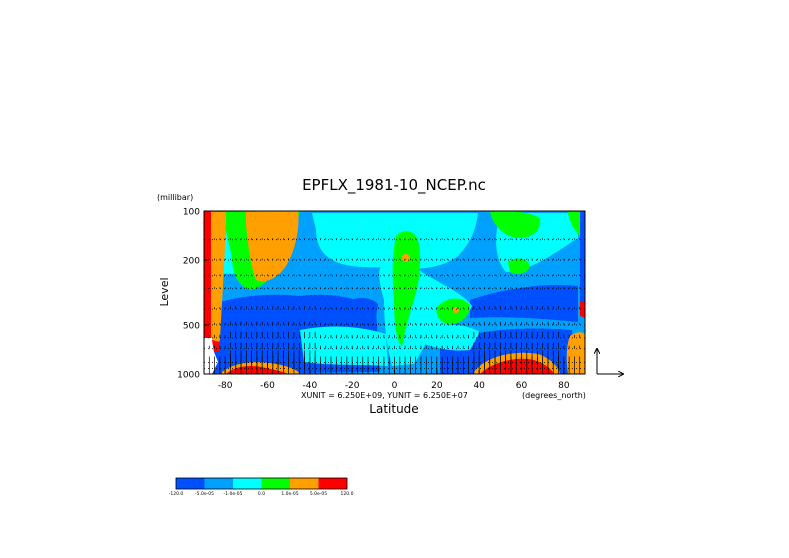  I want to click on x-tick-label: -60, so click(267, 386).